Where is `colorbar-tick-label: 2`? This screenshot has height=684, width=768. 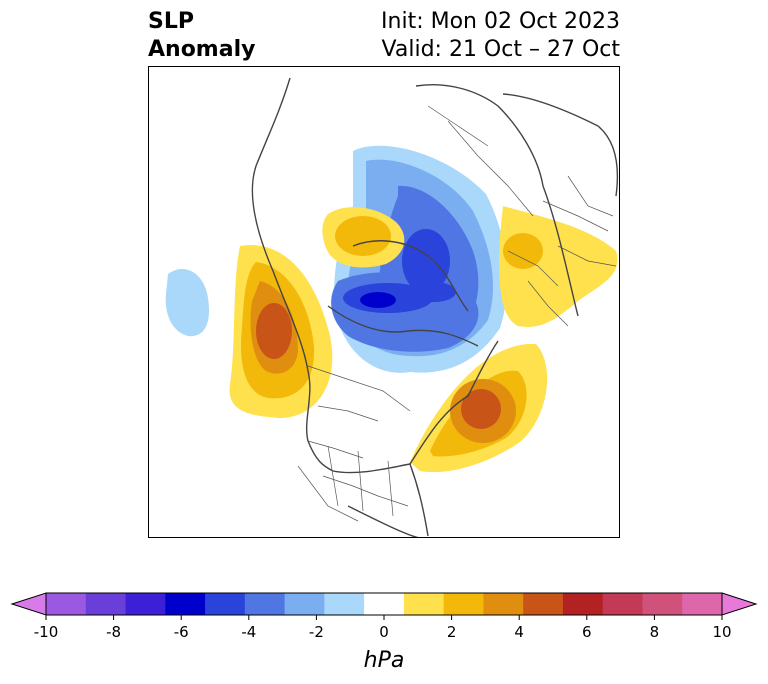
colorbar-tick-label: 2 is located at coordinates (452, 632).